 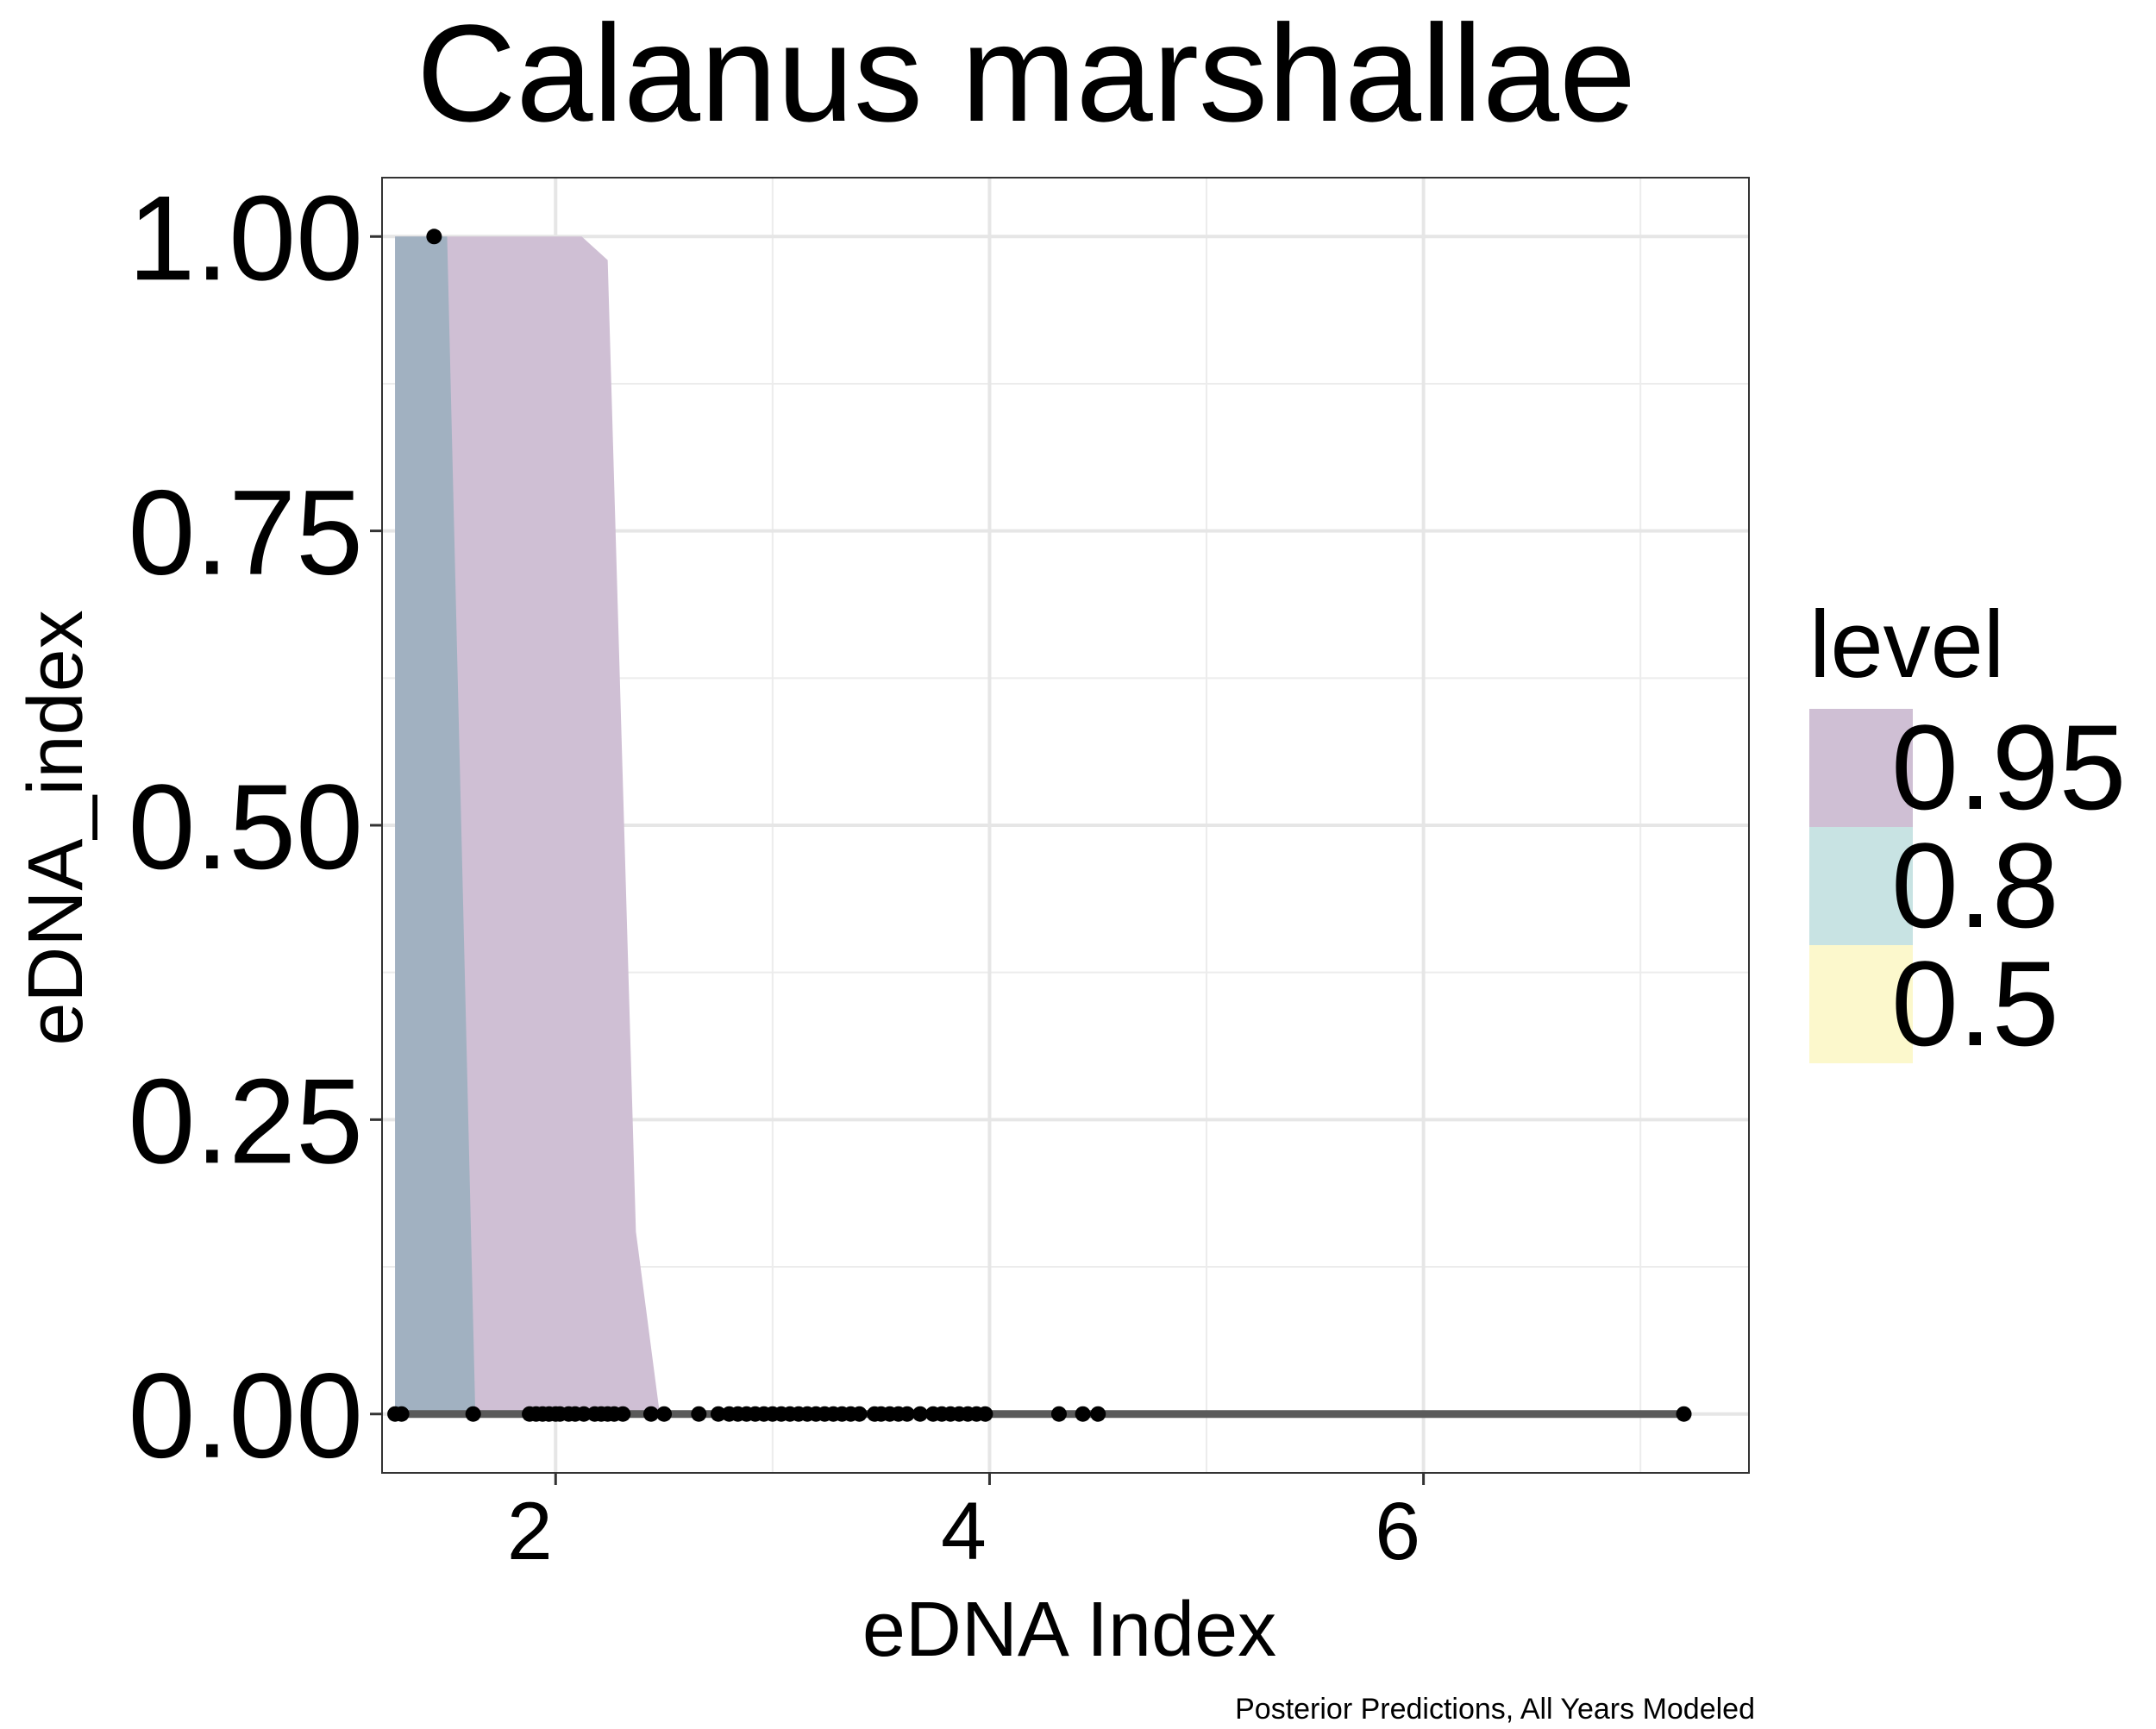 What do you see at coordinates (1975, 1004) in the screenshot?
I see `legend-label: 0.5` at bounding box center [1975, 1004].